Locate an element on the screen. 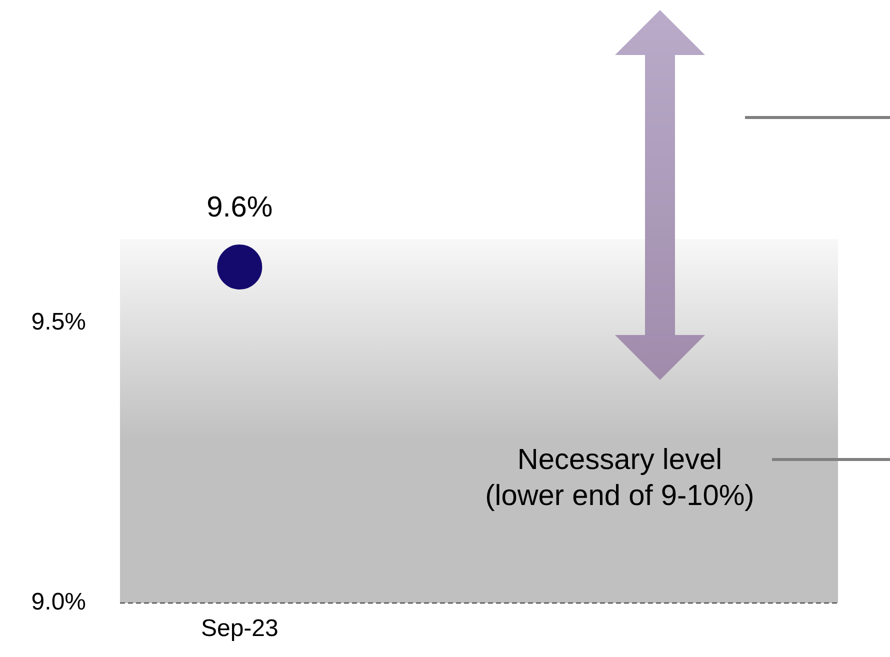 The image size is (890, 657). y-tick-label: 9.5% is located at coordinates (58, 322).